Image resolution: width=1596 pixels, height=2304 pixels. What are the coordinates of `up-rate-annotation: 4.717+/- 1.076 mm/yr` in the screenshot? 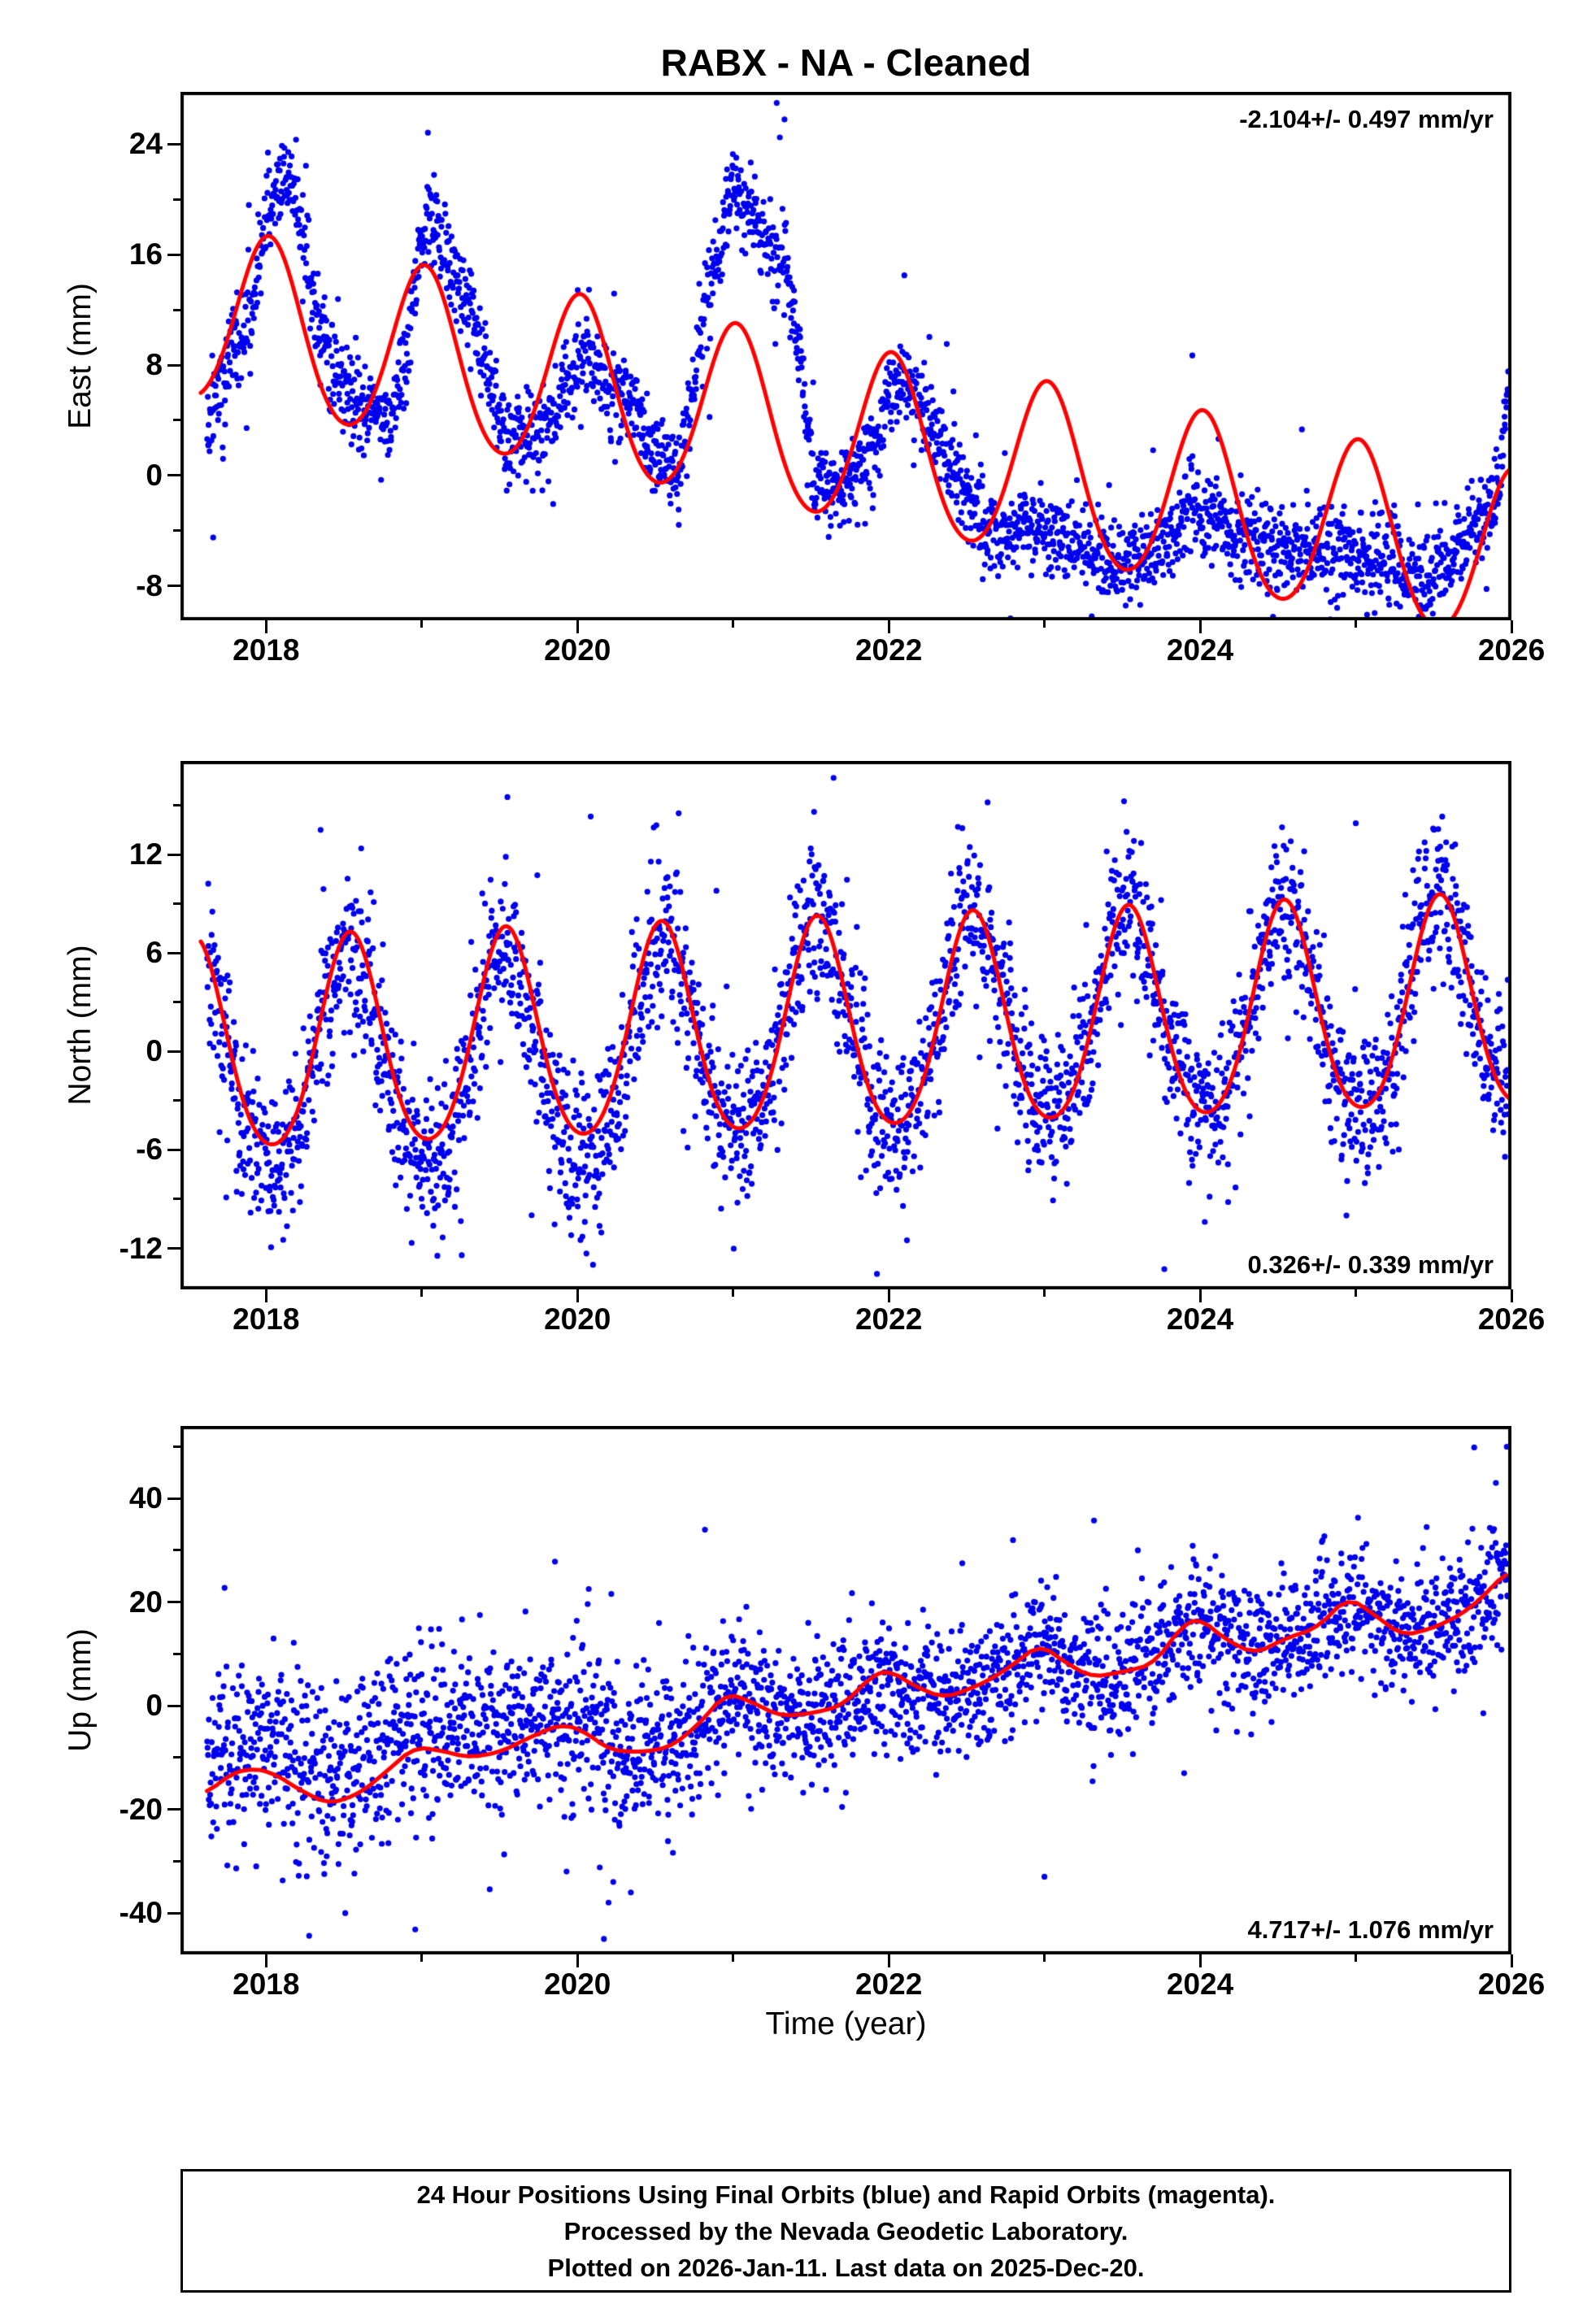 It's located at (1370, 1930).